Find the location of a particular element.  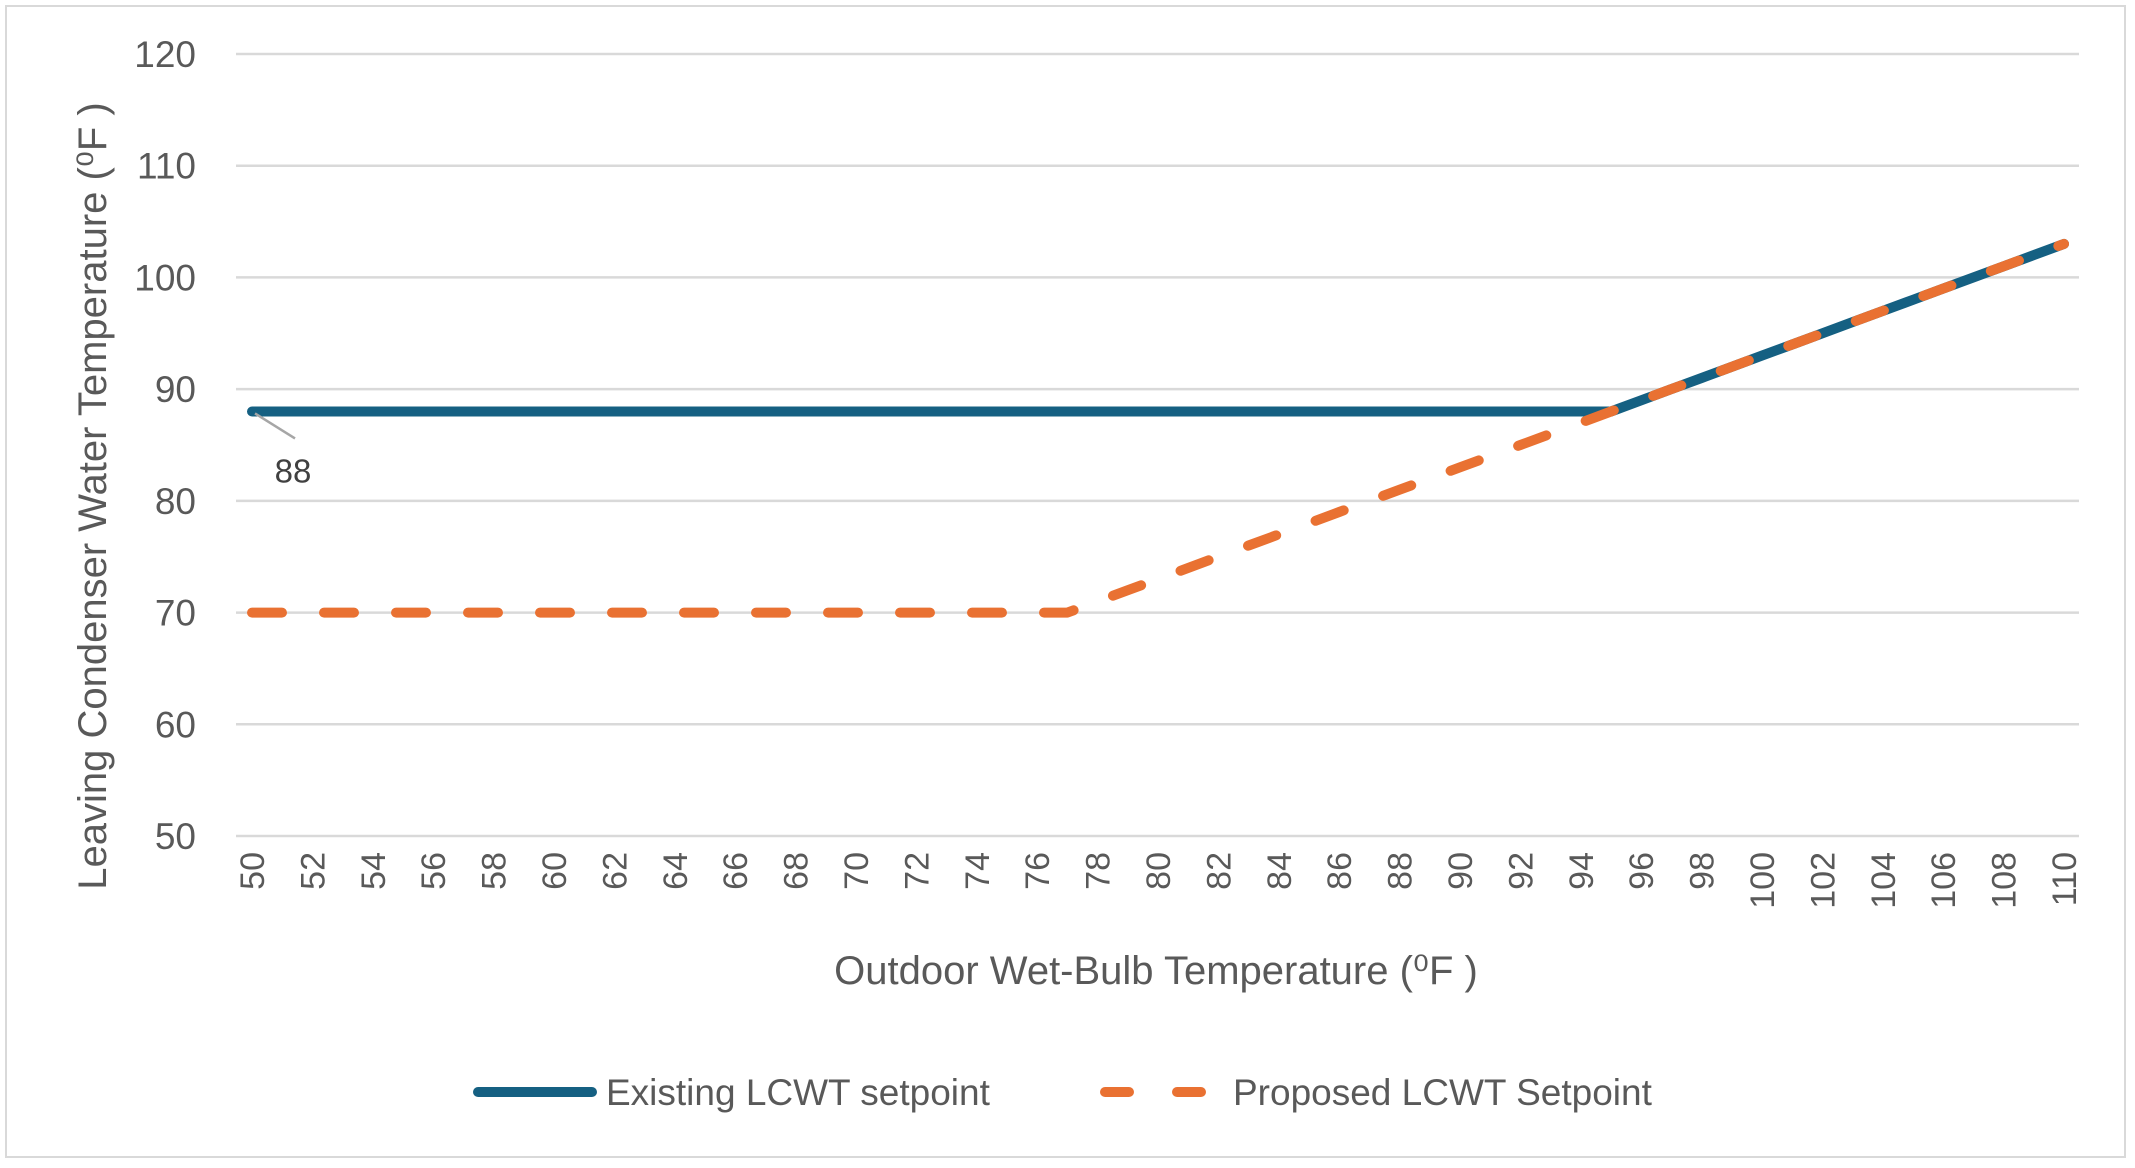

legend-item-existing: Existing LCWT setpoint is located at coordinates (732, 1092).